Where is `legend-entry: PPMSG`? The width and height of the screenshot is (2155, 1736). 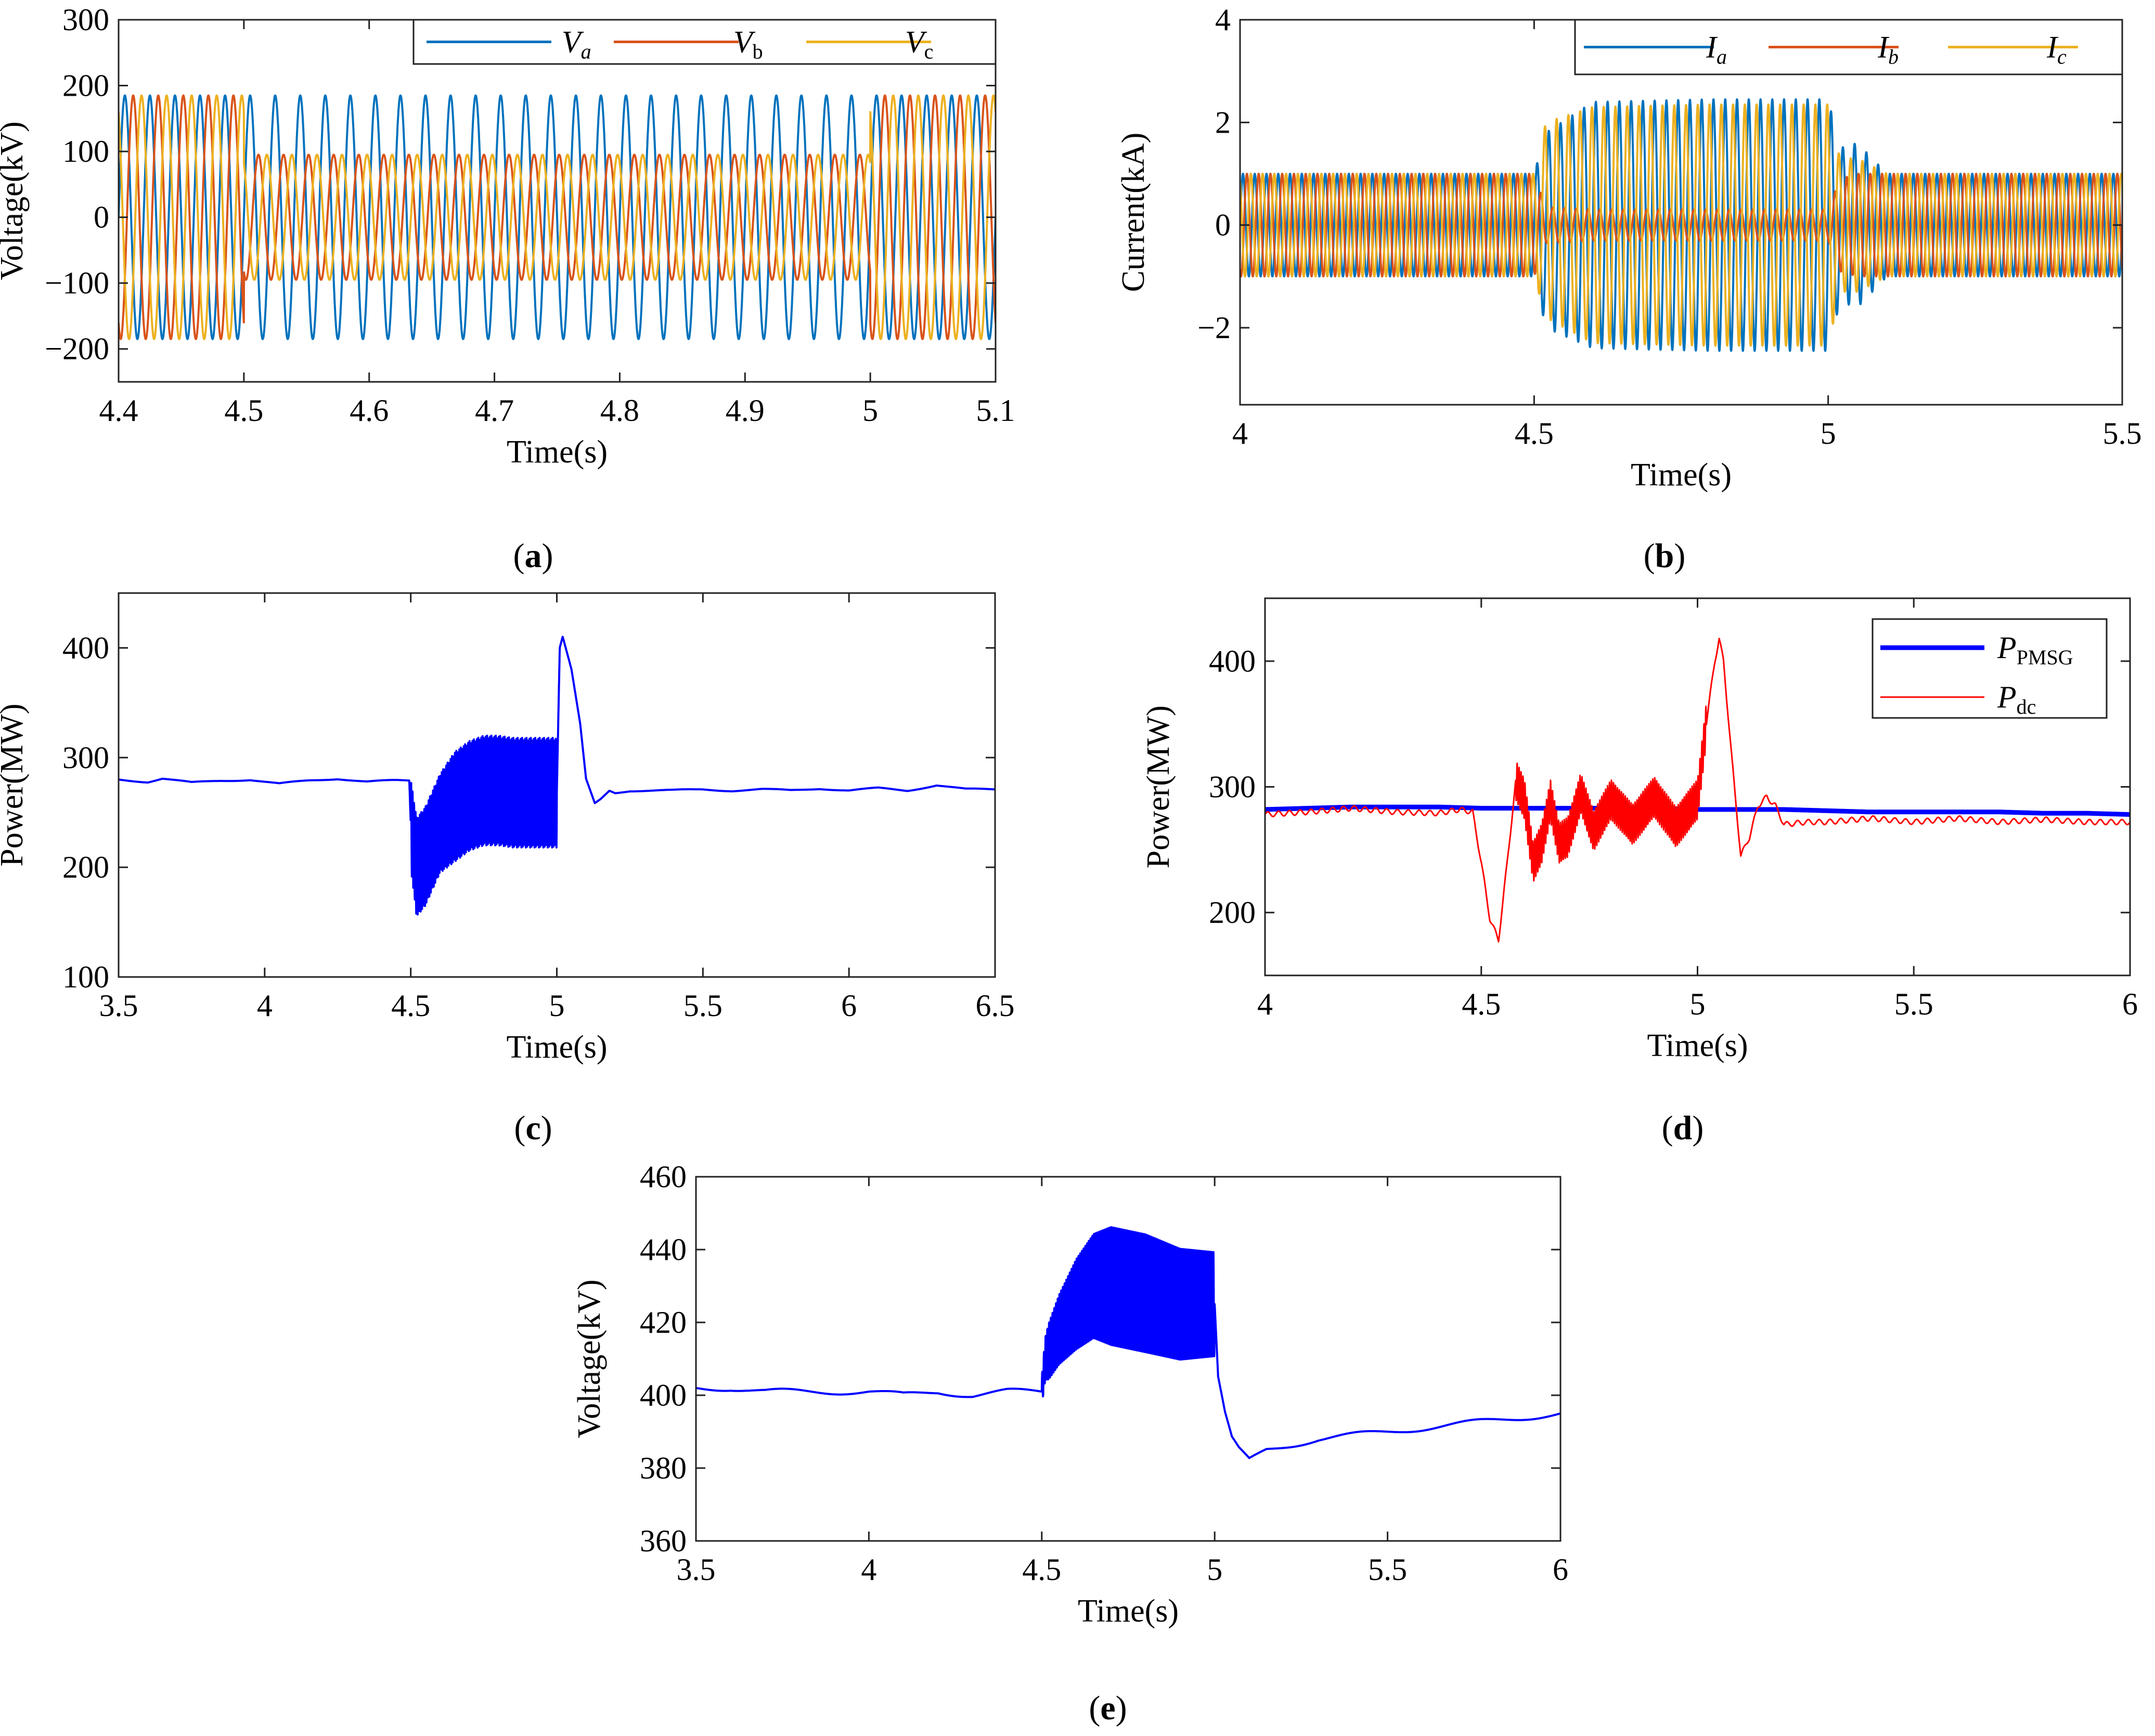 legend-entry: PPMSG is located at coordinates (2035, 650).